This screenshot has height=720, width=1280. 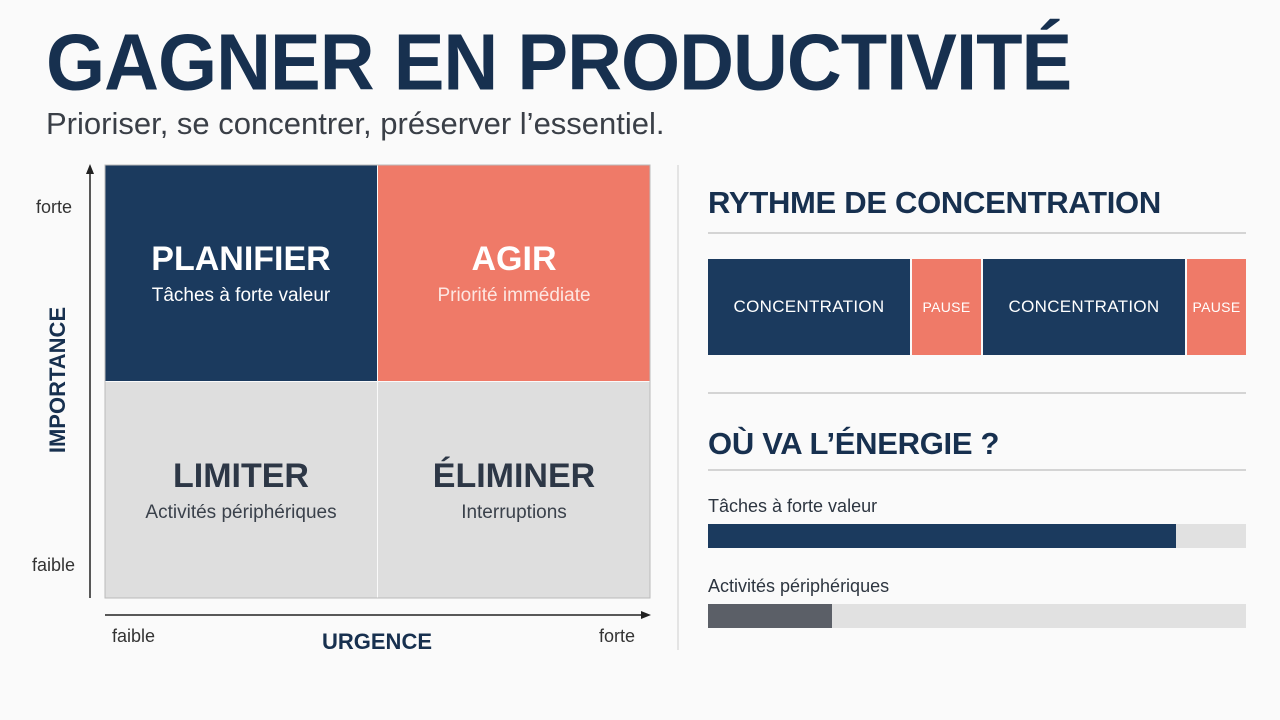 I want to click on y-high: forte, so click(x=54, y=207).